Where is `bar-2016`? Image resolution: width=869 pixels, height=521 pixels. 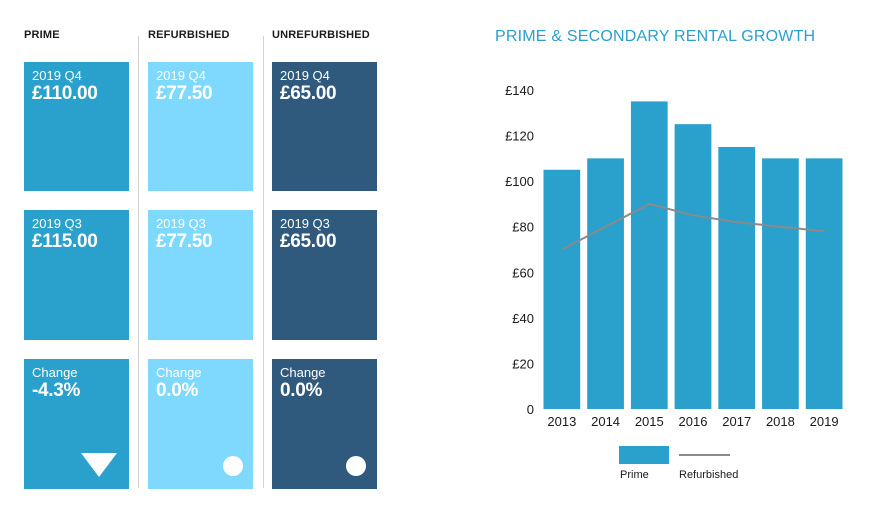
bar-2016 is located at coordinates (693, 266).